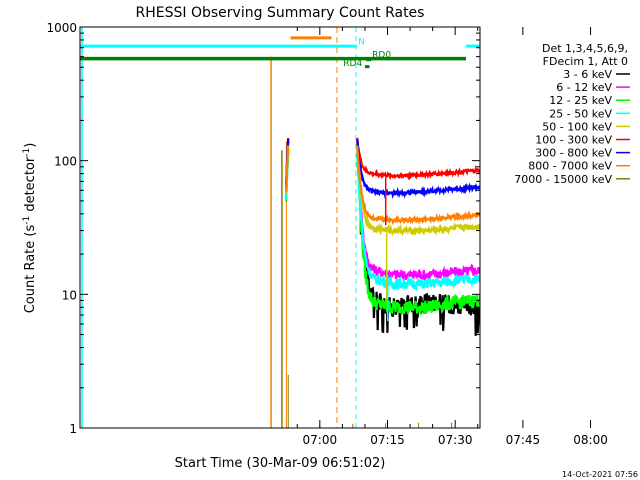 The width and height of the screenshot is (640, 480). What do you see at coordinates (69, 295) in the screenshot?
I see `y-tick-label-1: 10` at bounding box center [69, 295].